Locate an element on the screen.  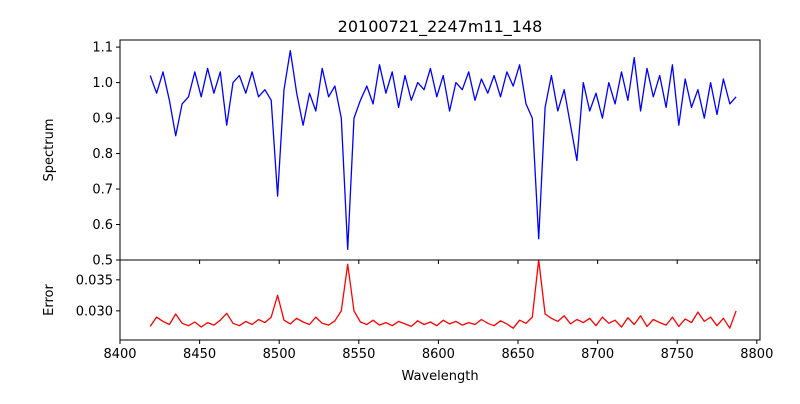
y-tick-label: 0.030 is located at coordinates (94, 311).